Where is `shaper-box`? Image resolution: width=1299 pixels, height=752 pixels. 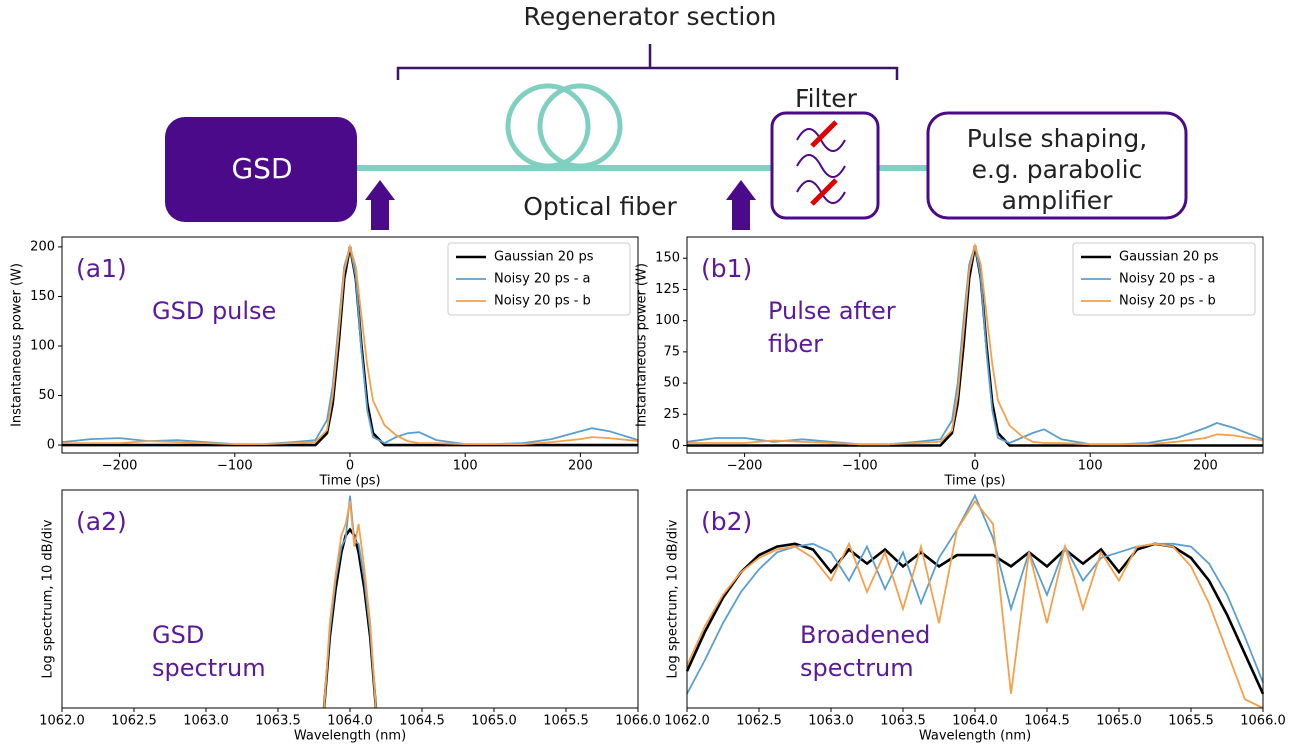
shaper-box is located at coordinates (1057, 165).